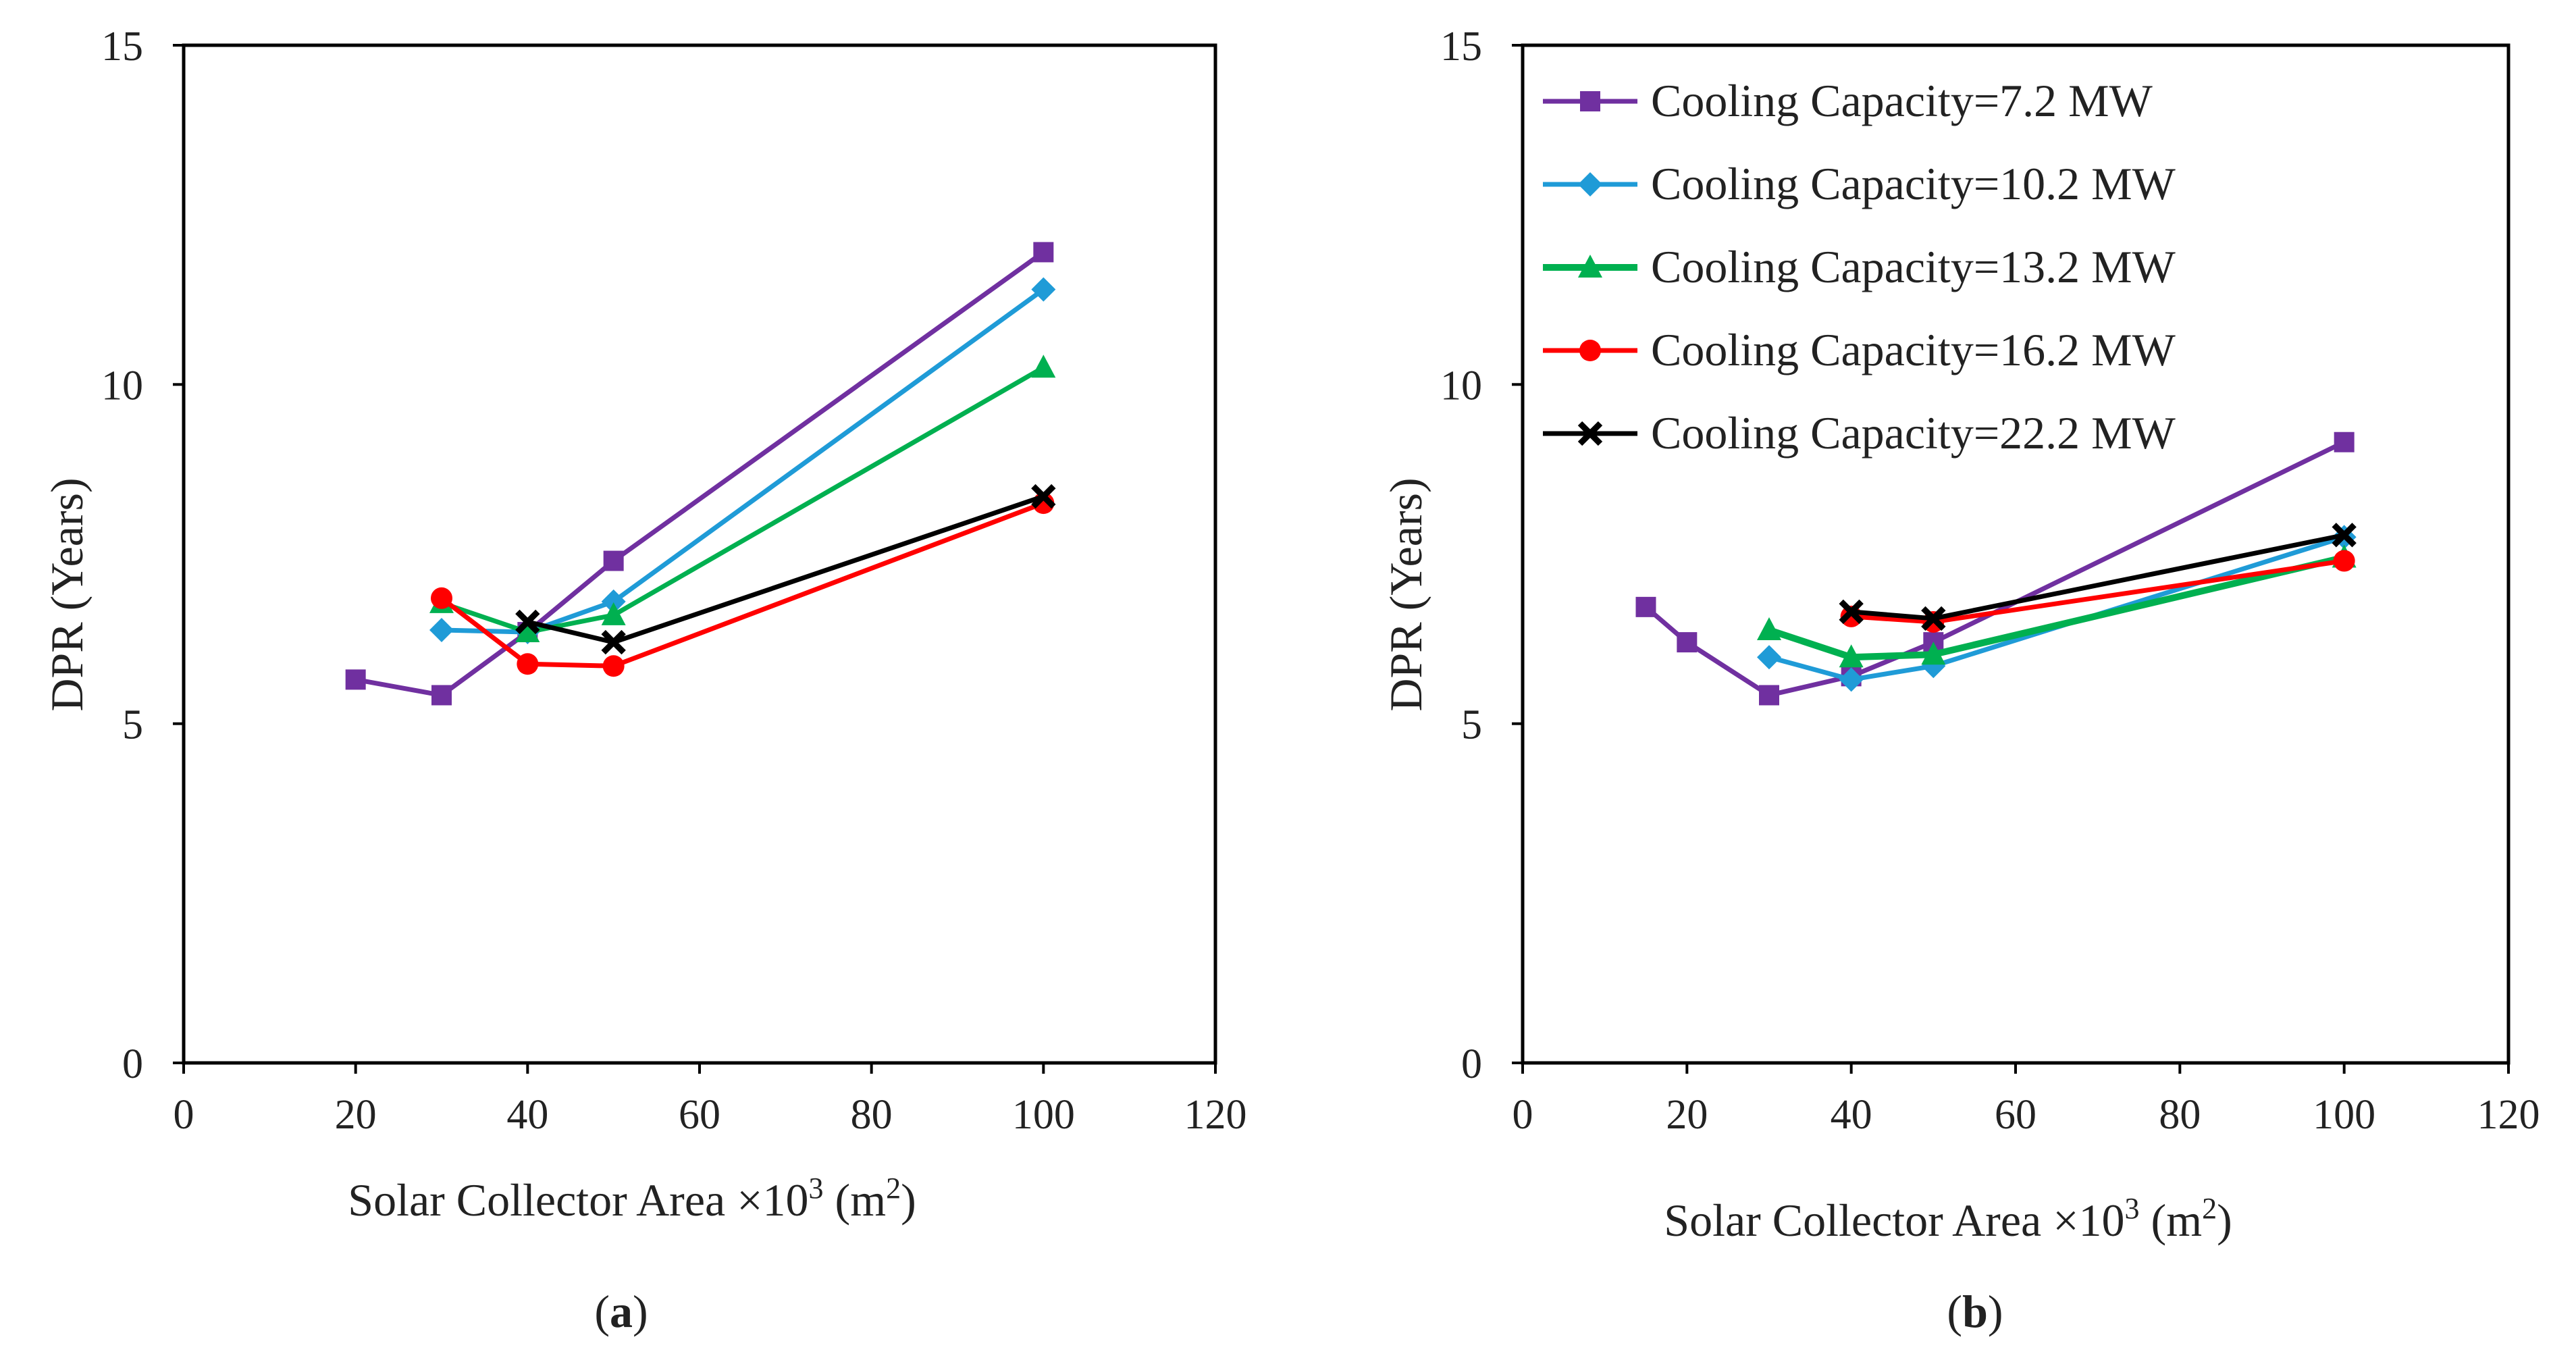 This screenshot has width=2576, height=1358. I want to click on panel-a-caption: (a), so click(621, 1311).